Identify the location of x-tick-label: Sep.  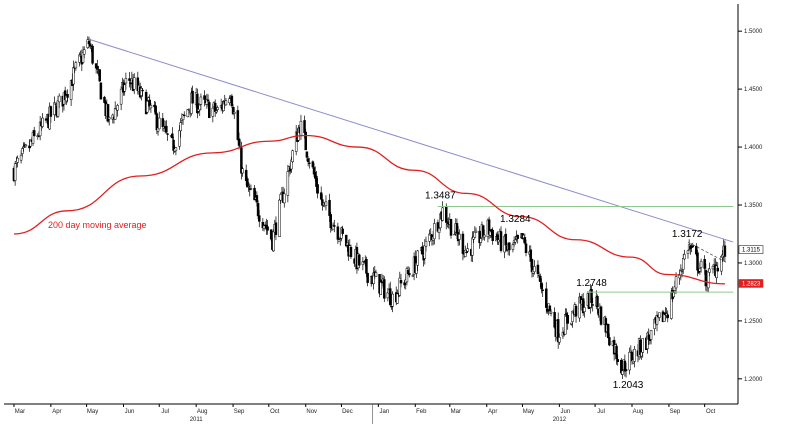
(239, 412).